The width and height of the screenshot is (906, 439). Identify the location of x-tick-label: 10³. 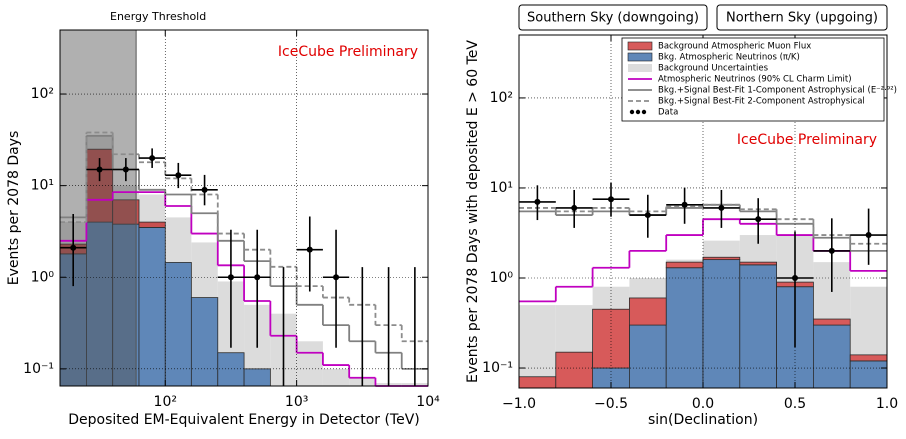
(296, 402).